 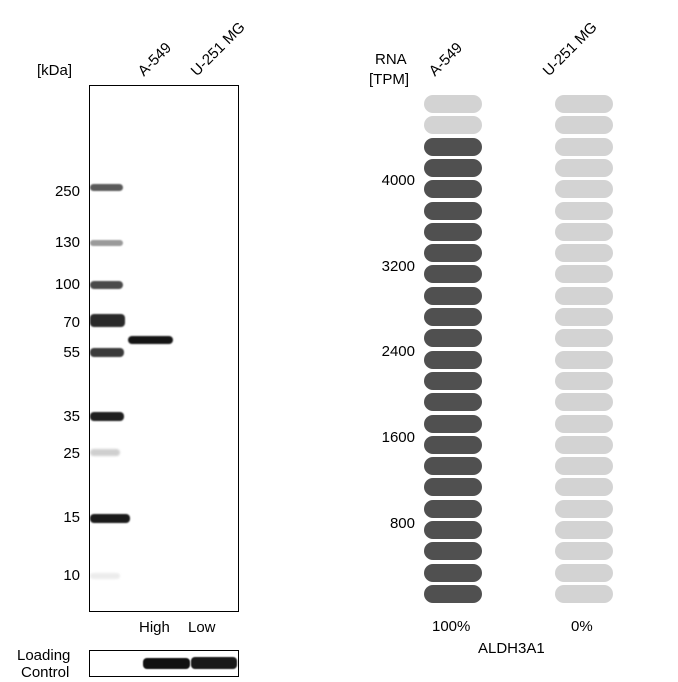 I want to click on tpm-tick-2400: 2400, so click(x=398, y=351).